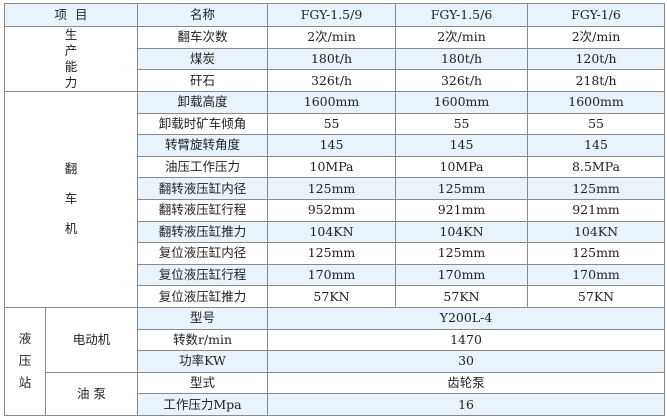 The height and width of the screenshot is (417, 667). Describe the element at coordinates (203, 124) in the screenshot. I see `param-name: 卸载时矿车倾角` at that location.